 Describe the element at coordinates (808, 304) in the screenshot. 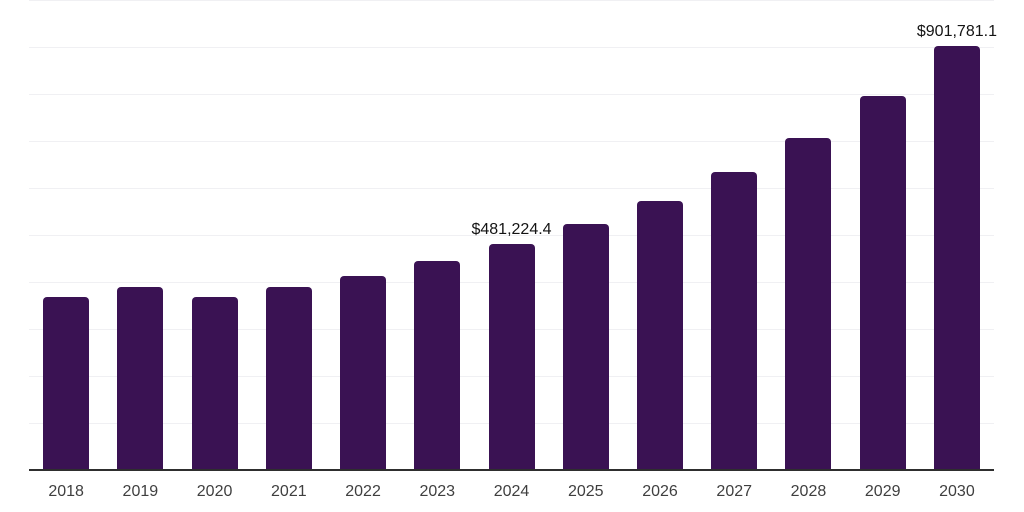

I see `bar-2028` at that location.